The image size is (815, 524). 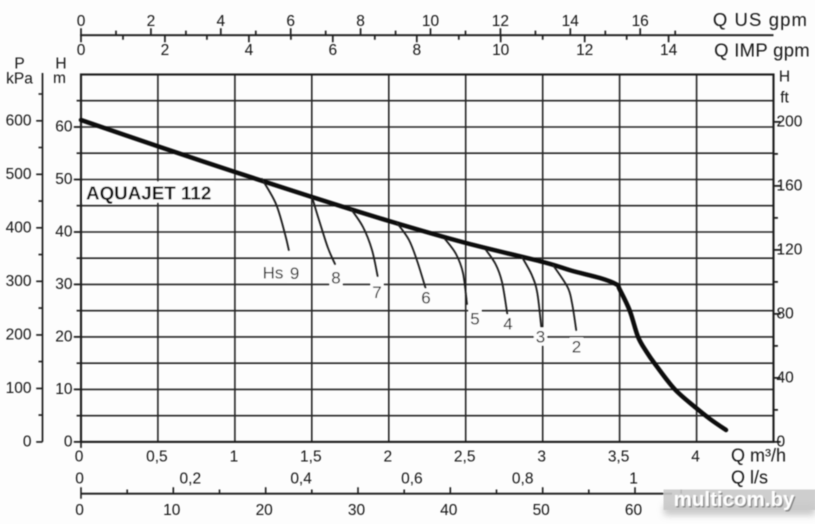 I want to click on svg-text: 80, so click(x=786, y=314).